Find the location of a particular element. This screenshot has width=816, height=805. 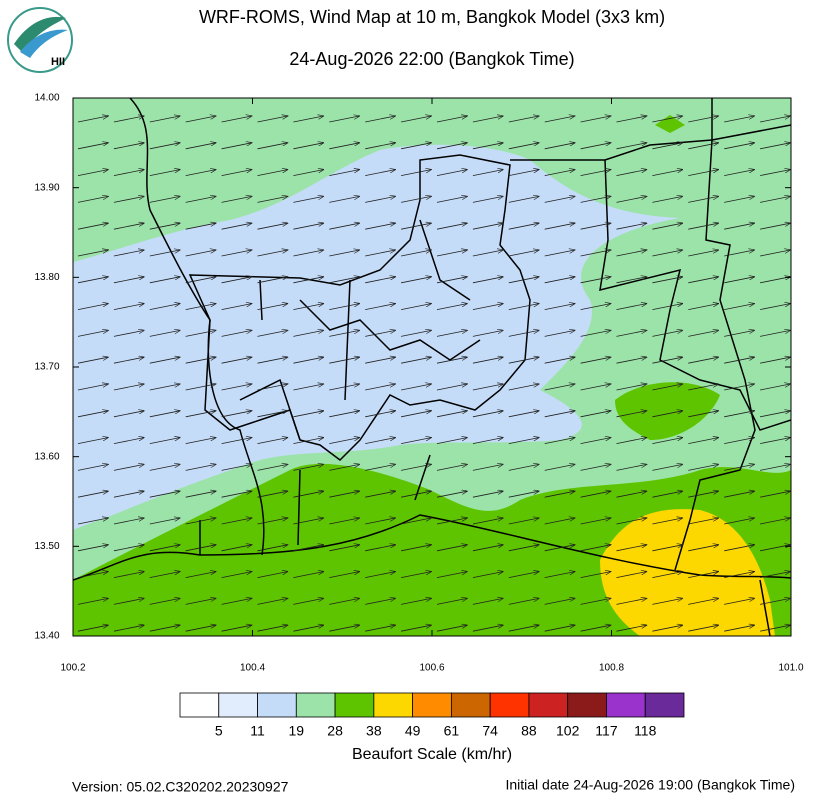

y-tick-label: 13.50 is located at coordinates (46, 546).